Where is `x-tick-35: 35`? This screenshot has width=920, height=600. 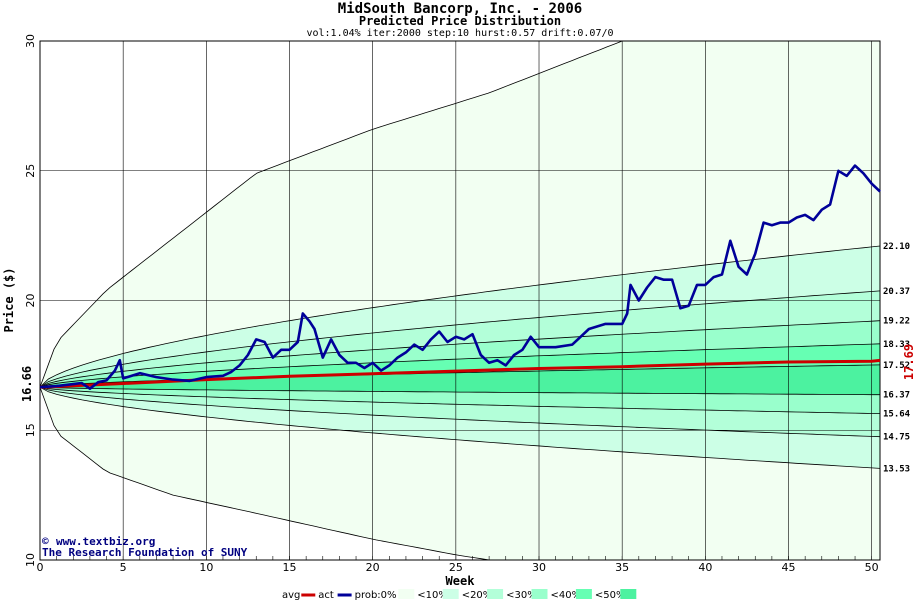 x-tick-35: 35 is located at coordinates (622, 567).